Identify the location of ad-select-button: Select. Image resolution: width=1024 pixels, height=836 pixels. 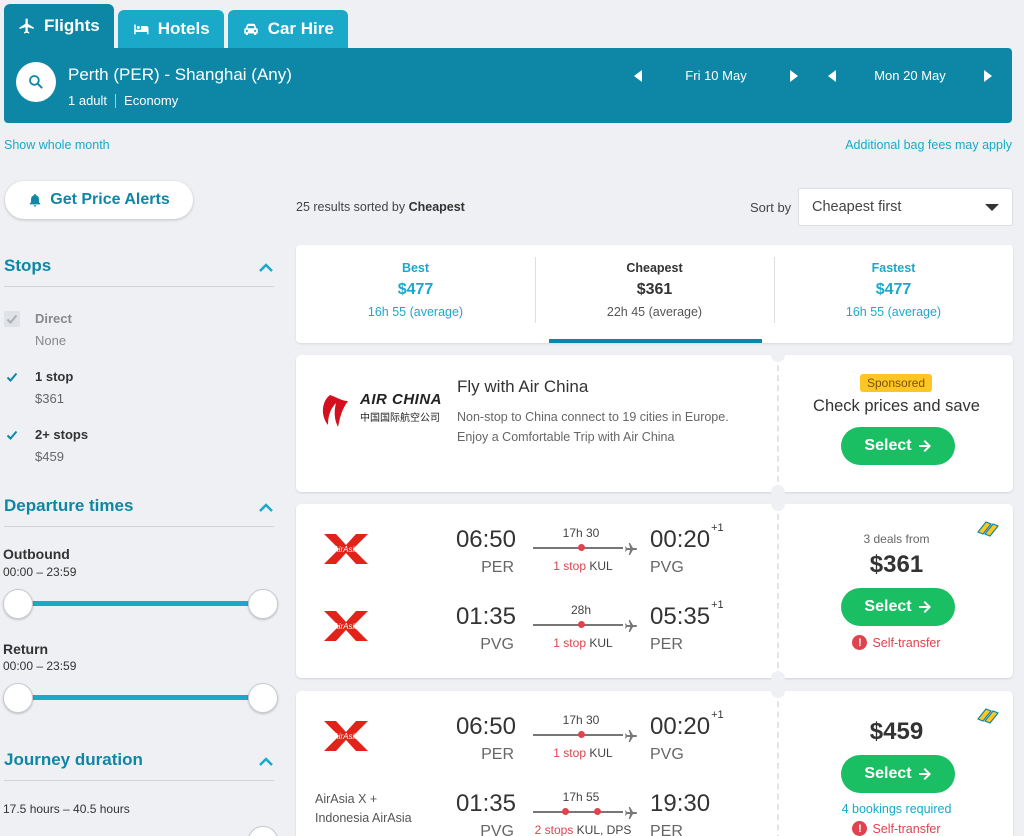
(898, 446).